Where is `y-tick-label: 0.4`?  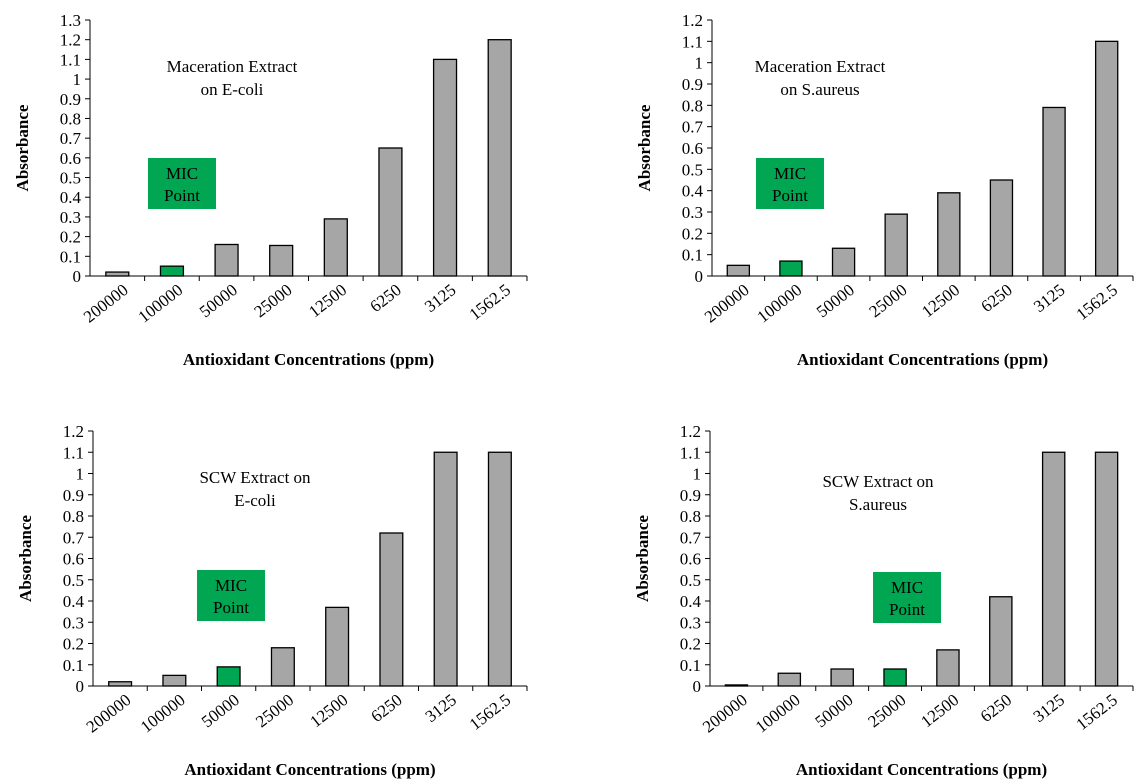 y-tick-label: 0.4 is located at coordinates (691, 601).